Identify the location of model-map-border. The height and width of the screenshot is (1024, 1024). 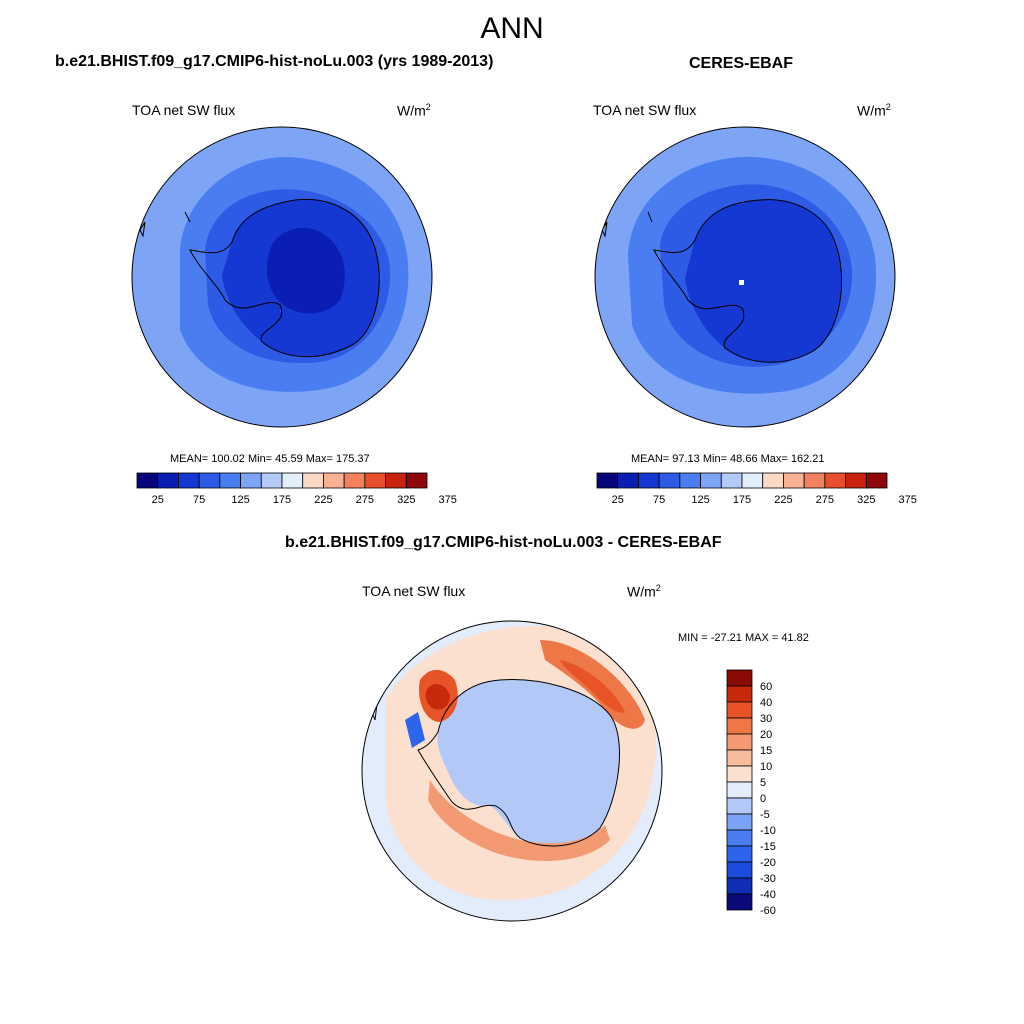
(282, 277).